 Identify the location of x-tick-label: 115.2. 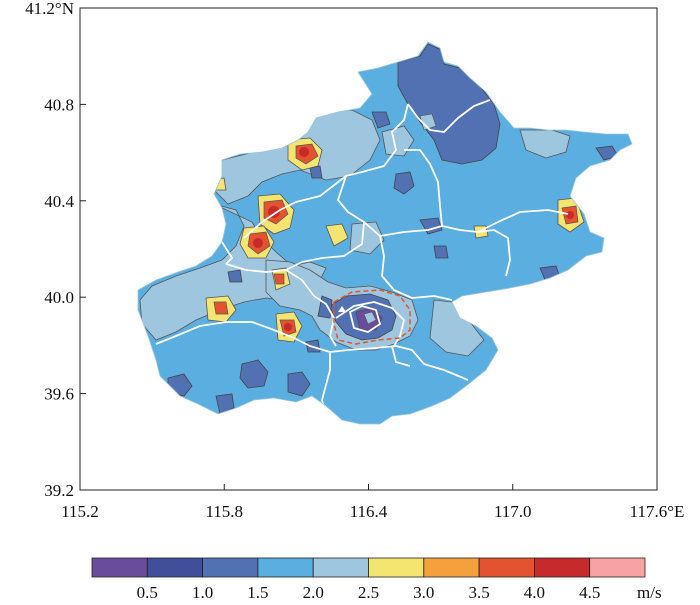
(80, 511).